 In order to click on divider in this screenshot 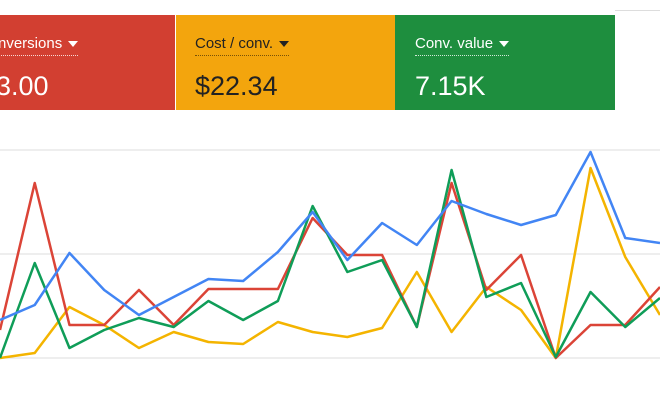, I will do `click(637, 10)`.